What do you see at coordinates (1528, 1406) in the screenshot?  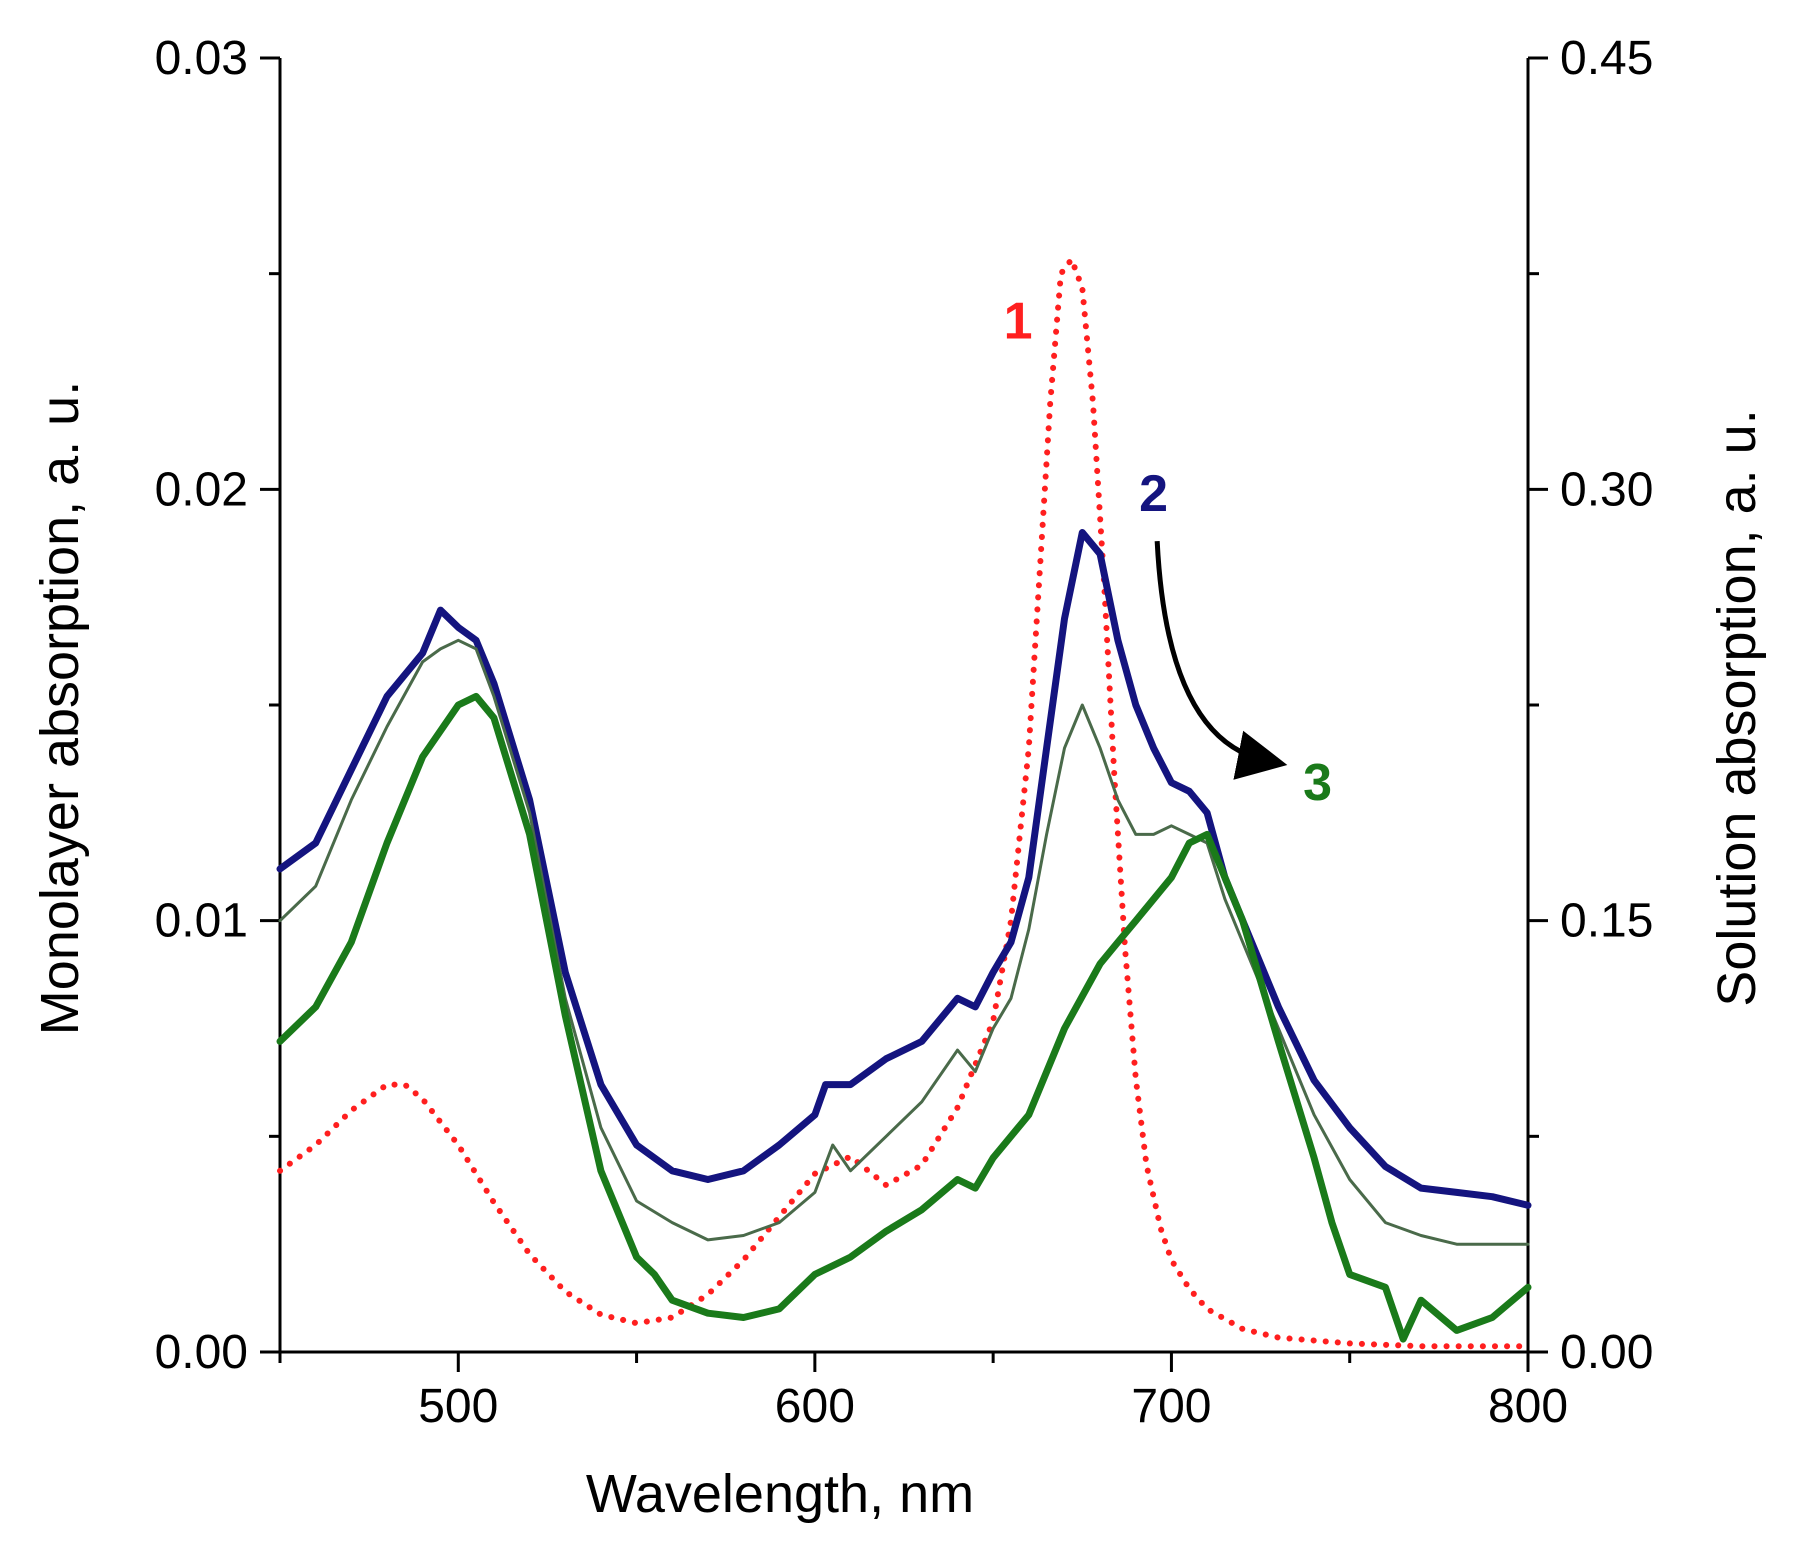 I see `x-tick-label: 800` at bounding box center [1528, 1406].